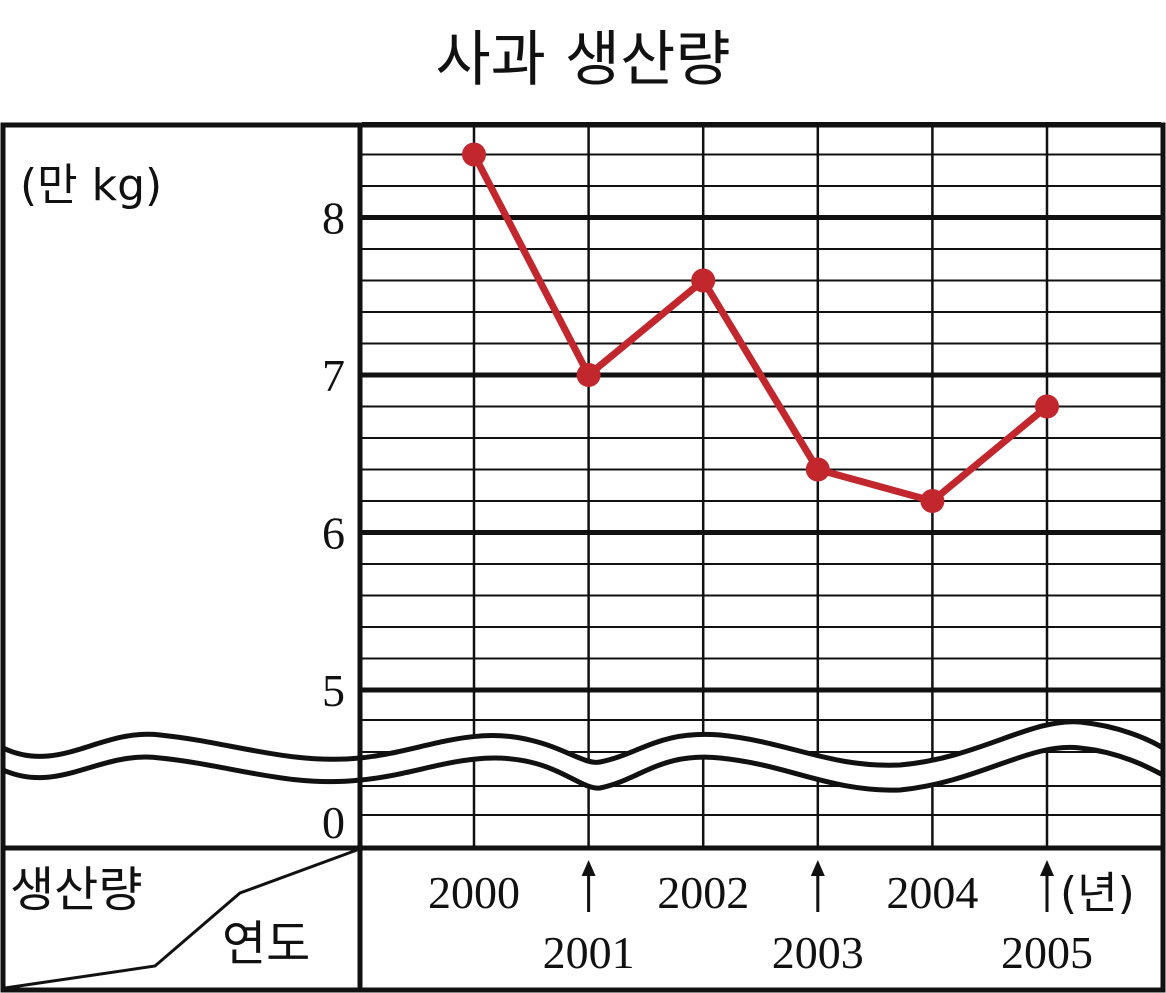  What do you see at coordinates (333, 690) in the screenshot?
I see `y-tick-label: 5` at bounding box center [333, 690].